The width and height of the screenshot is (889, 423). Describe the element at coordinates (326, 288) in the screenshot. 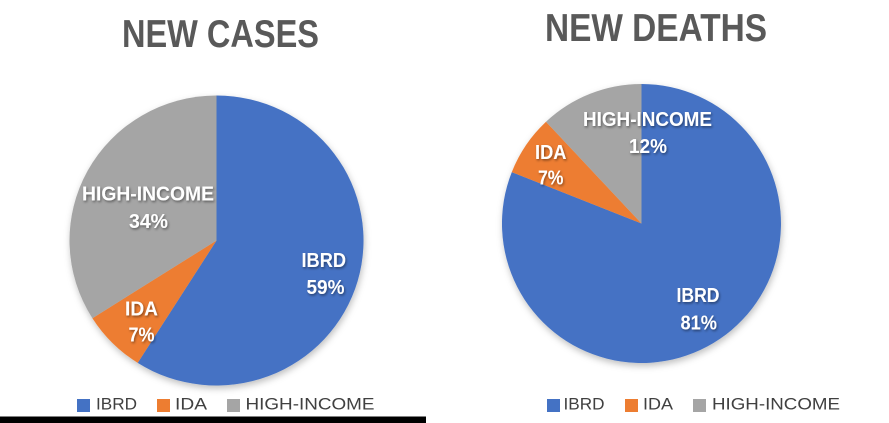

I see `svg-text: 59%` at that location.